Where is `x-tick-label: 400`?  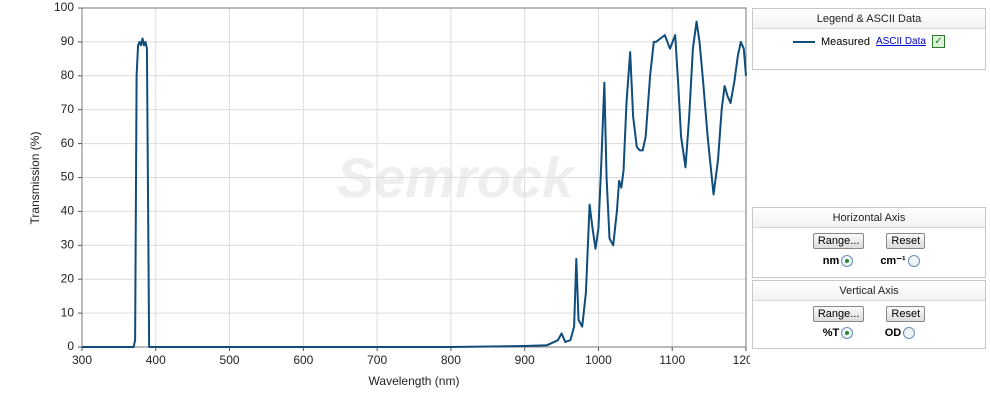
x-tick-label: 400 is located at coordinates (156, 360).